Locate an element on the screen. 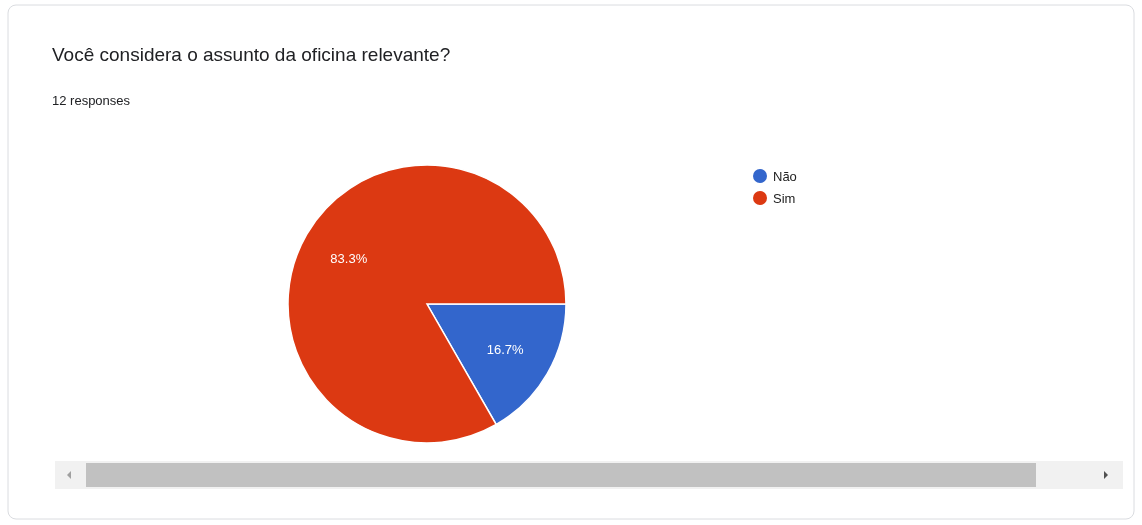 The width and height of the screenshot is (1142, 525). chart-title: Você considera o assunto da oficina relevante? is located at coordinates (251, 54).